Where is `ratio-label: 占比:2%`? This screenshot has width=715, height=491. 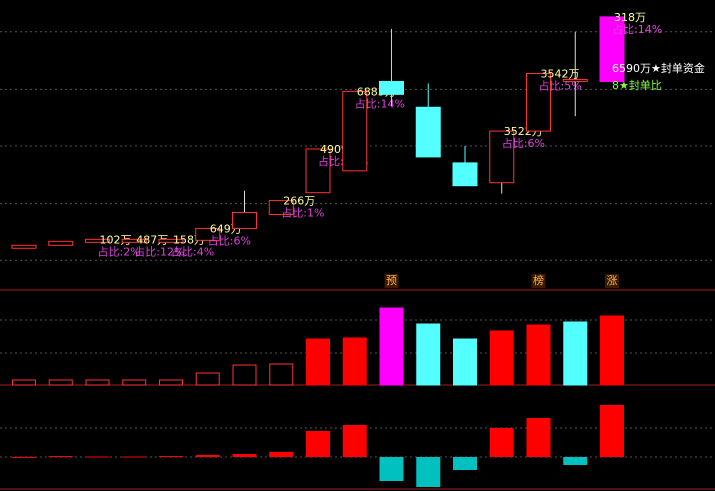 ratio-label: 占比:2% is located at coordinates (119, 251).